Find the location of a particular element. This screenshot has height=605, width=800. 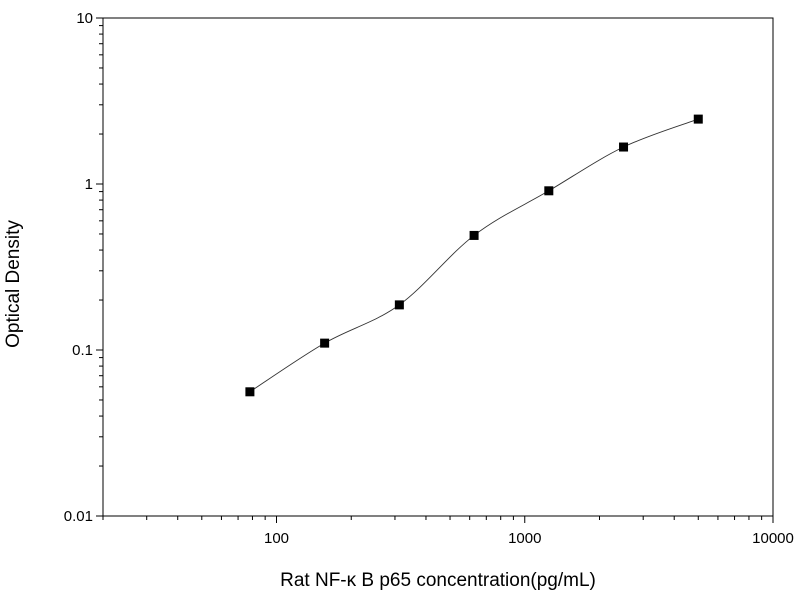

y-tick-label: 0.01 is located at coordinates (78, 516).